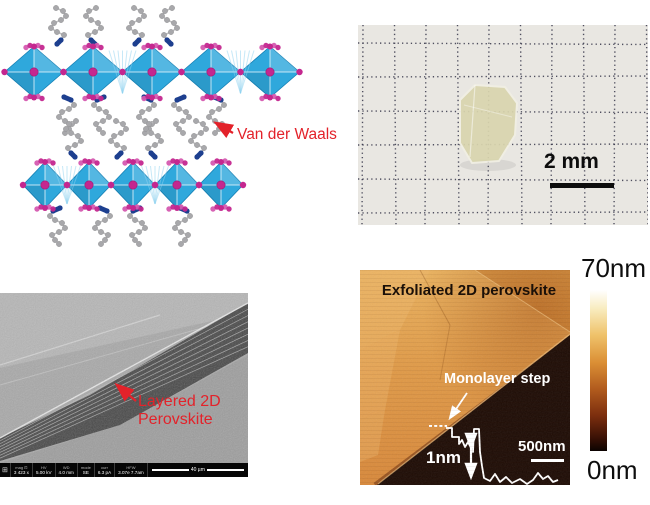  Describe the element at coordinates (43, 467) in the screenshot. I see `sem-infobar-label: HV` at that location.